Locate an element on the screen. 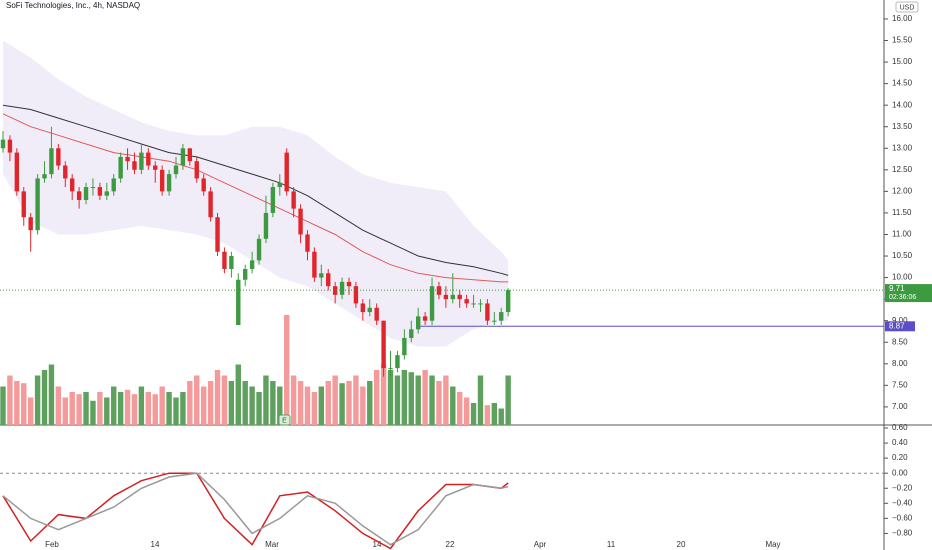  price-line-label: 8.87 is located at coordinates (897, 325).